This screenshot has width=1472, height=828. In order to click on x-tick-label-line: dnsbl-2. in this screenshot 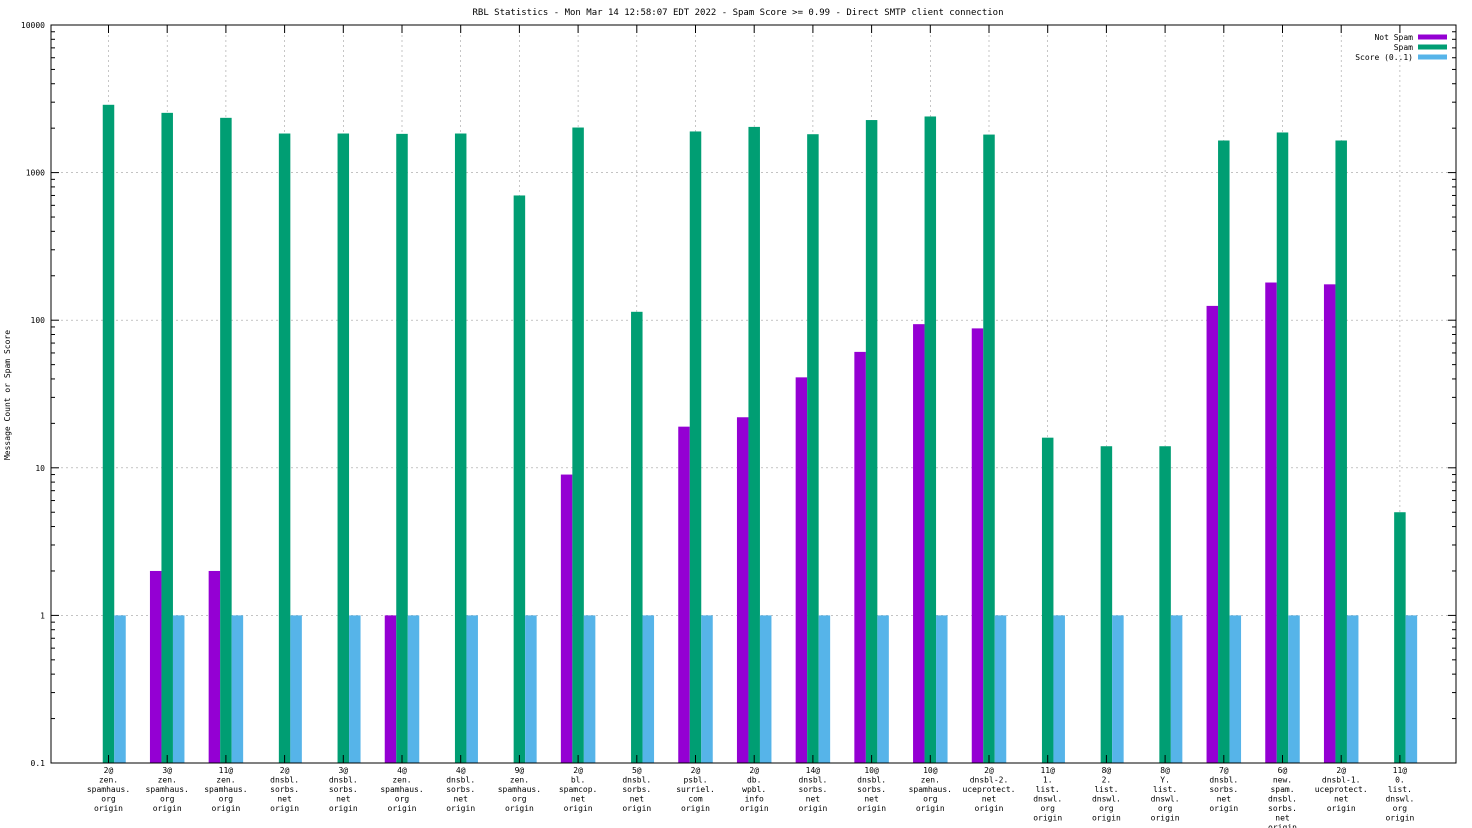, I will do `click(989, 780)`.